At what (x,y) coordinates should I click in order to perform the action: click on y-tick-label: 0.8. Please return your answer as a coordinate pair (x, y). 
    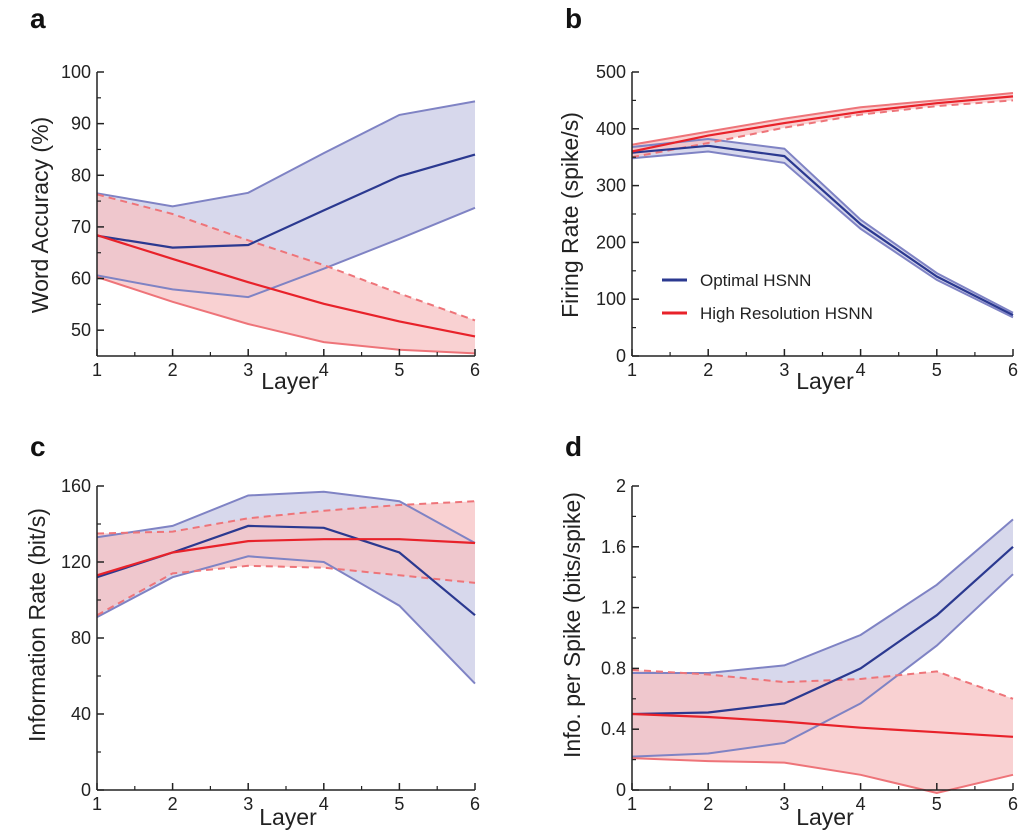
    Looking at the image, I should click on (613, 668).